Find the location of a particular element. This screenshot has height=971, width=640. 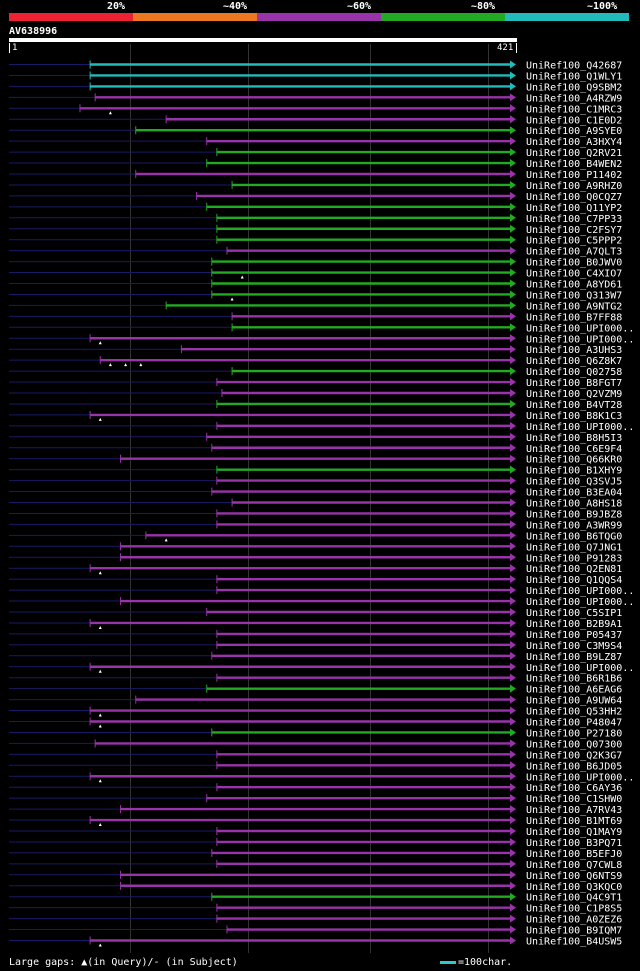

hit-label: UniRef100_Q7JNG1 is located at coordinates (574, 547).